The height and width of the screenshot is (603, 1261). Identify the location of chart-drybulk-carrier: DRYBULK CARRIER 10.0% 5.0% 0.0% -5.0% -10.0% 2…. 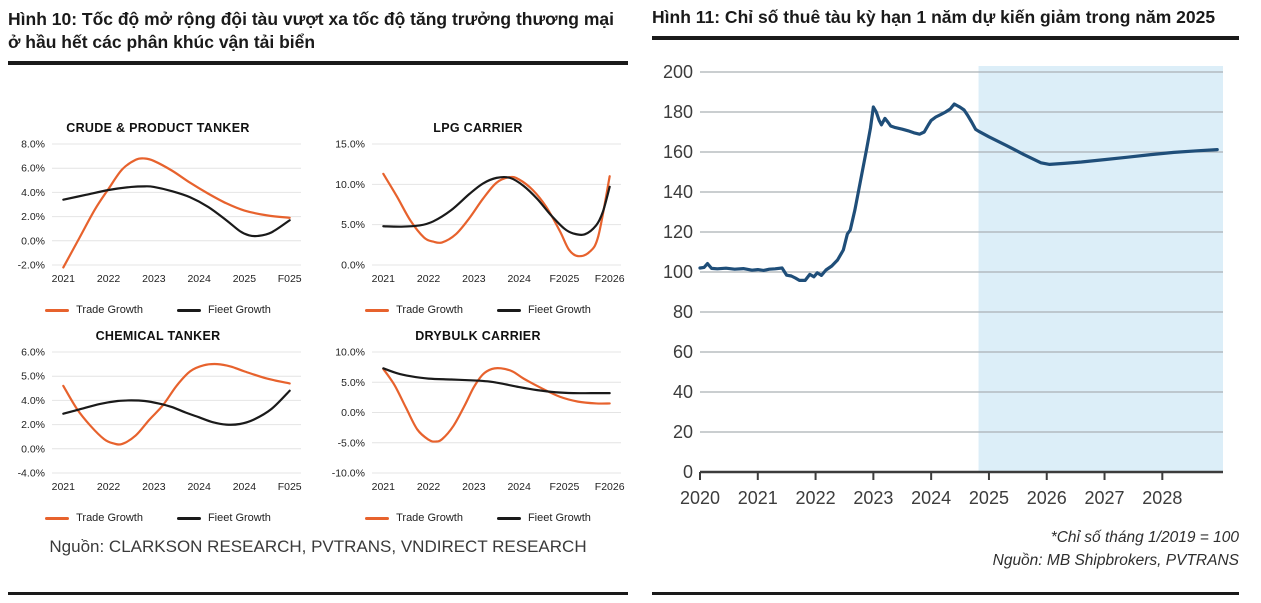
(478, 426).